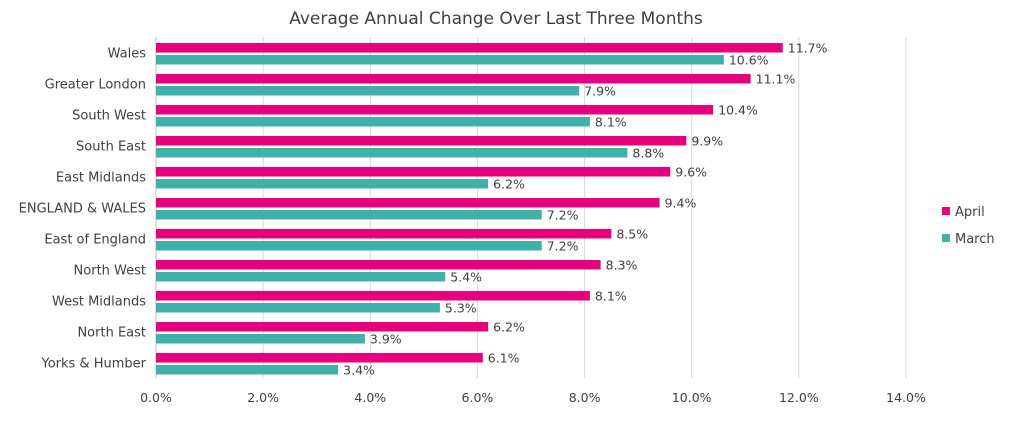 The image size is (1024, 440). What do you see at coordinates (691, 171) in the screenshot?
I see `data-label: 9.6%` at bounding box center [691, 171].